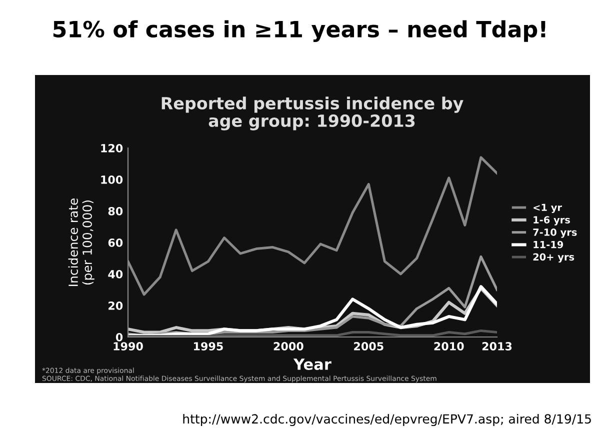  Describe the element at coordinates (553, 258) in the screenshot. I see `legend-label: 20+ yrs` at that location.